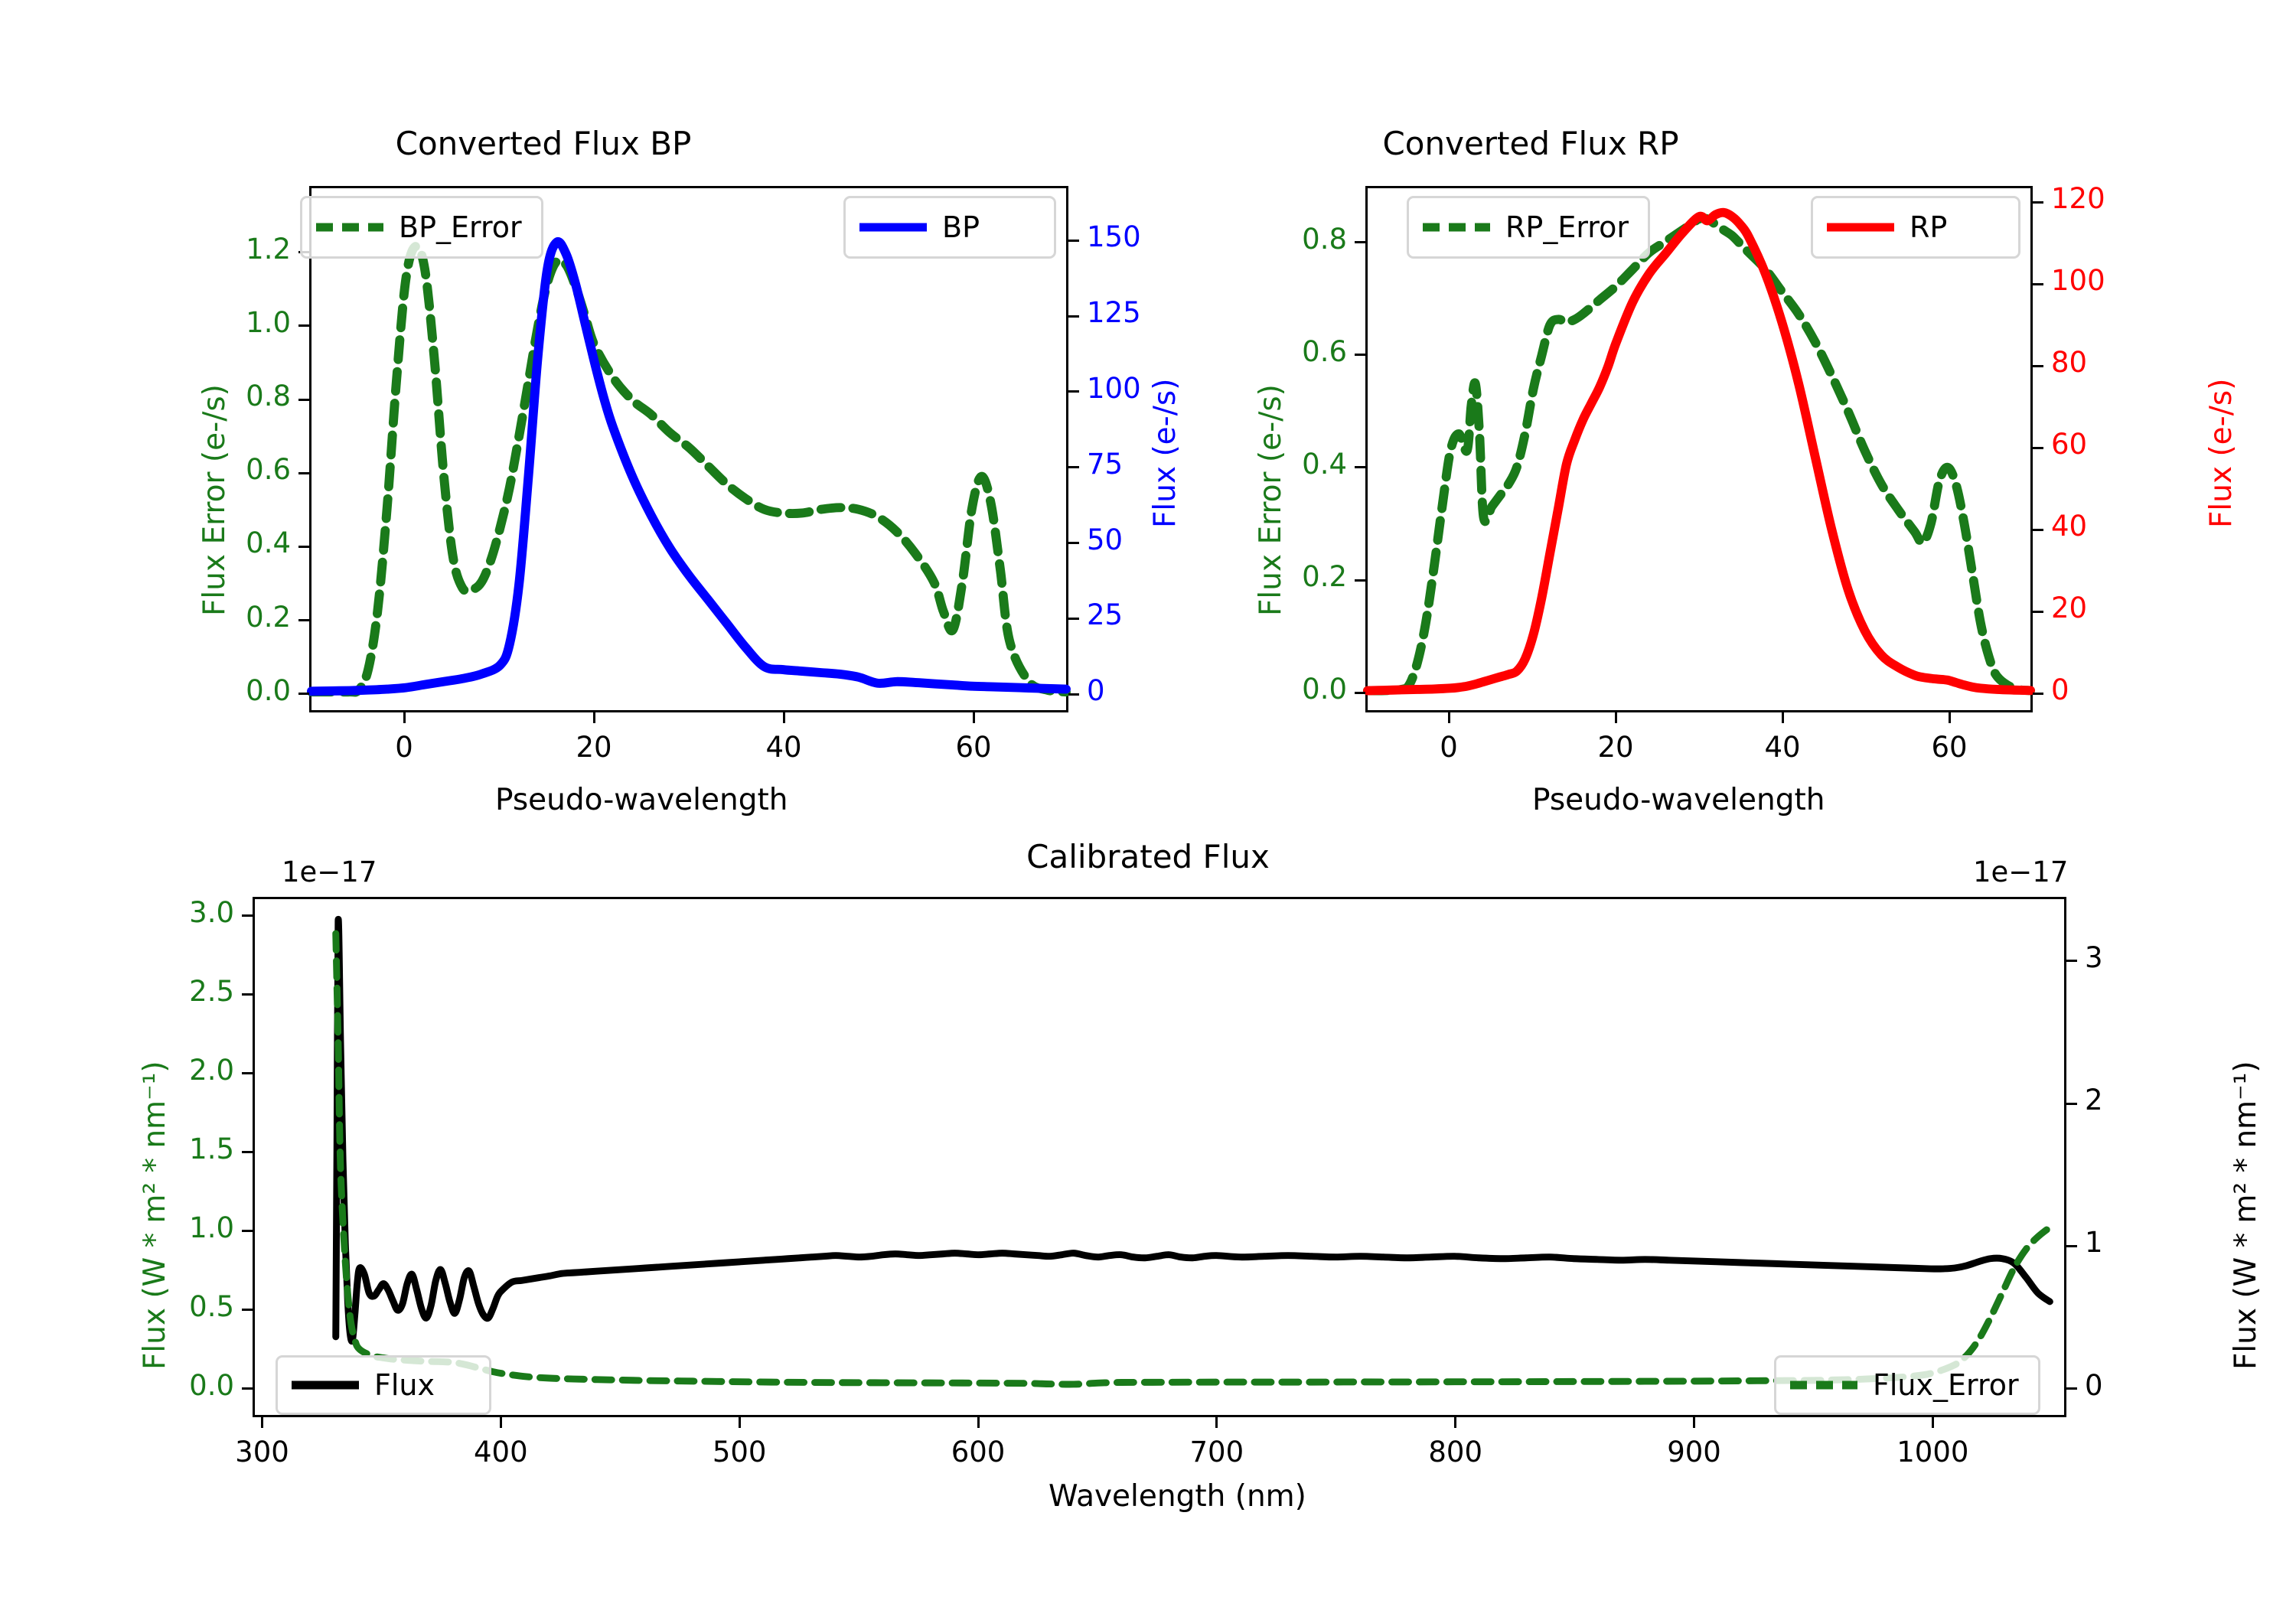 Image resolution: width=2296 pixels, height=1607 pixels. Describe the element at coordinates (1528, 228) in the screenshot. I see `rp-legend-error: RP_Error` at that location.